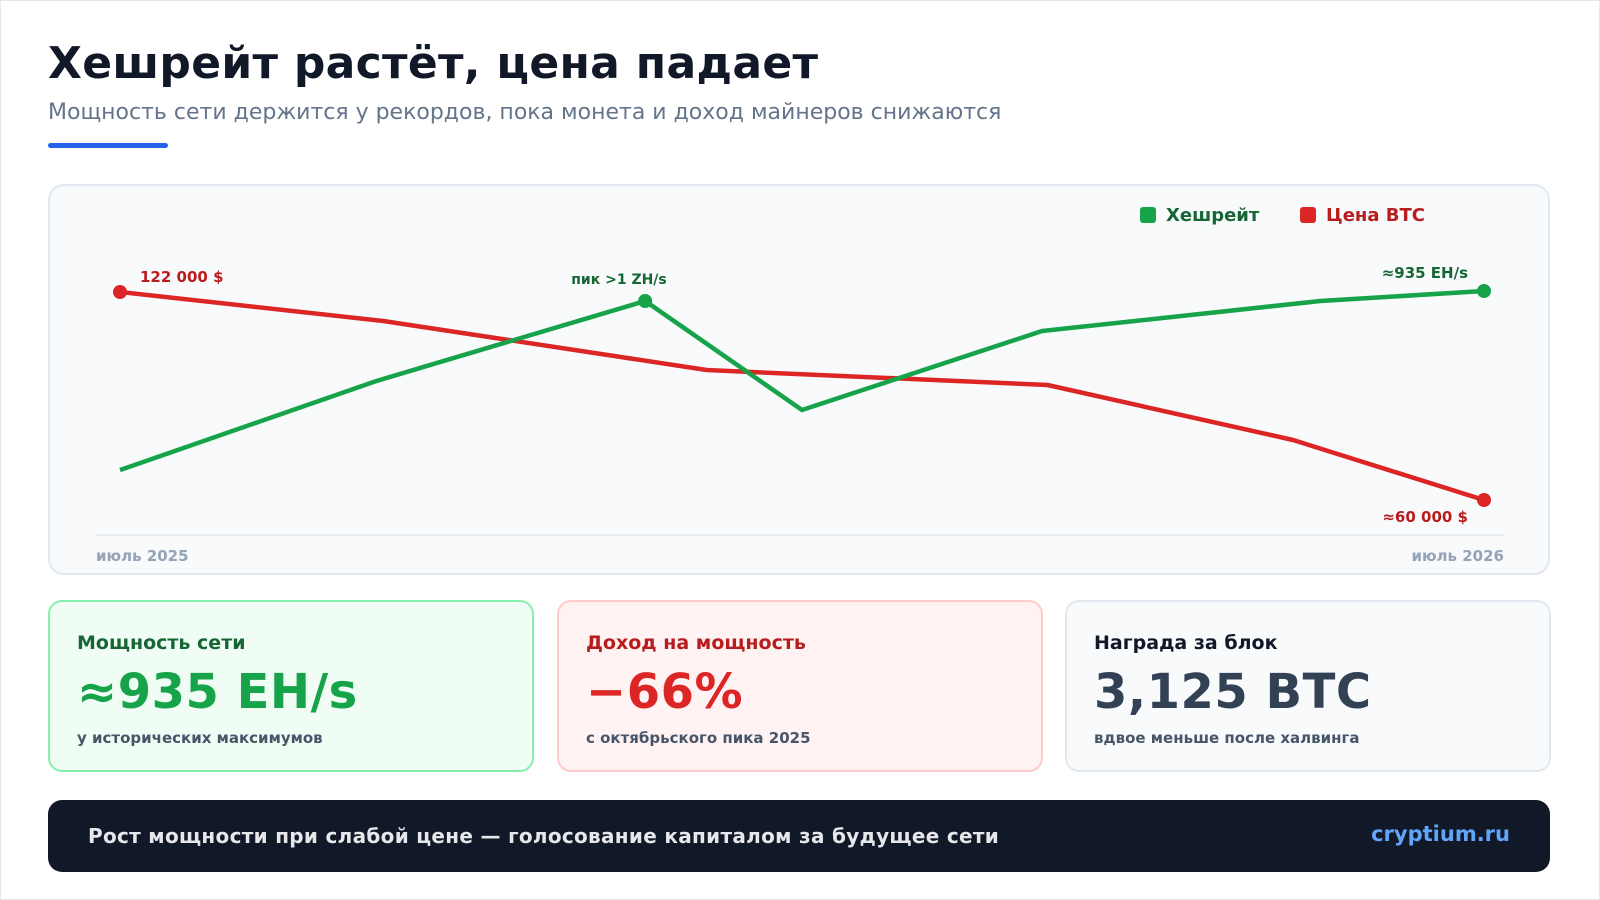 Image resolution: width=1600 pixels, height=900 pixels. Describe the element at coordinates (1148, 215) in the screenshot. I see `legend-swatch-hashrate` at that location.